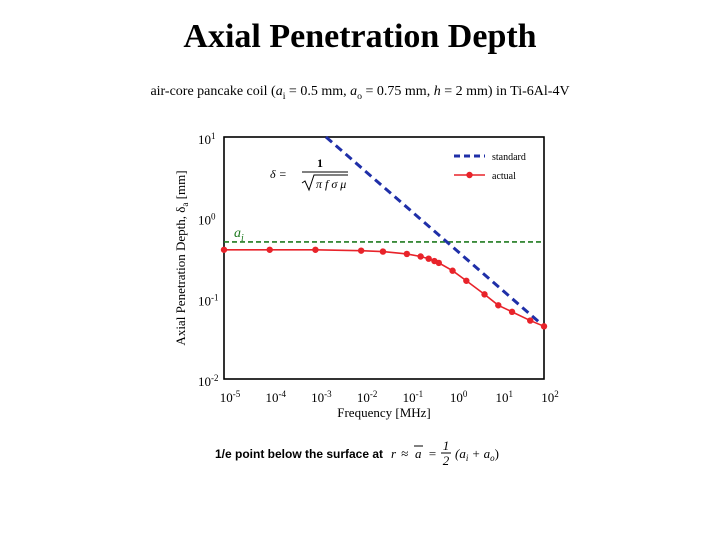  Describe the element at coordinates (432, 453) in the screenshot. I see `bottom-note-equals: =` at that location.